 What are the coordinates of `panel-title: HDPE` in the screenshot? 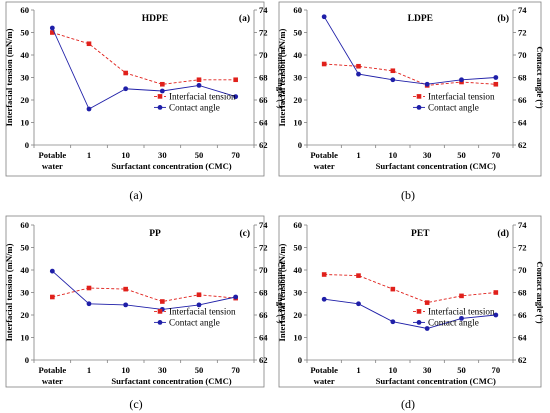 It's located at (155, 19).